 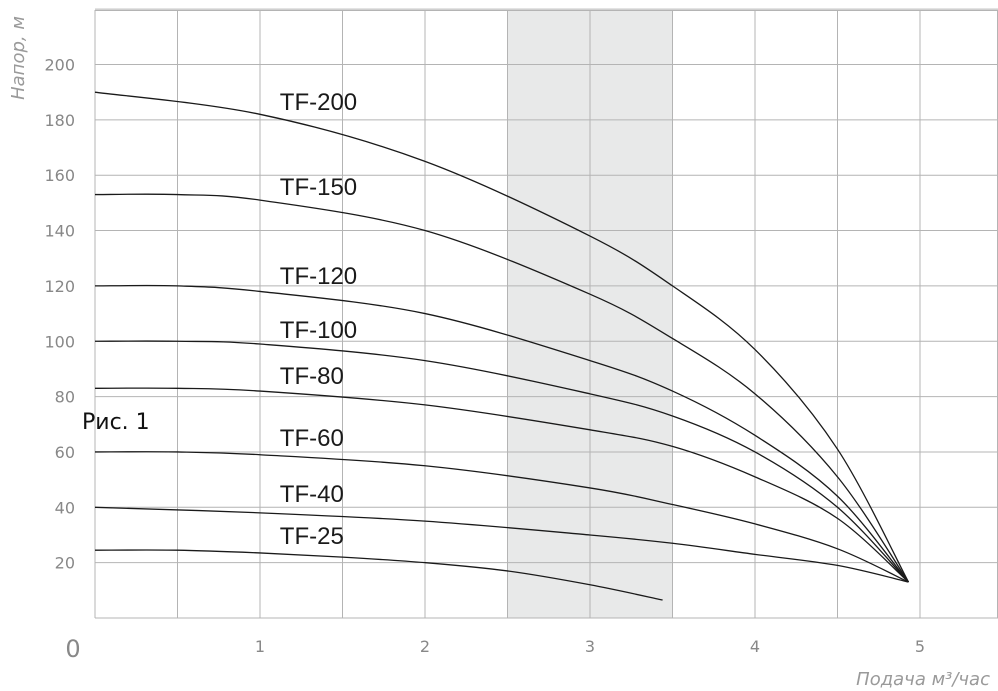 What do you see at coordinates (65, 452) in the screenshot?
I see `y-tick-label: 60` at bounding box center [65, 452].